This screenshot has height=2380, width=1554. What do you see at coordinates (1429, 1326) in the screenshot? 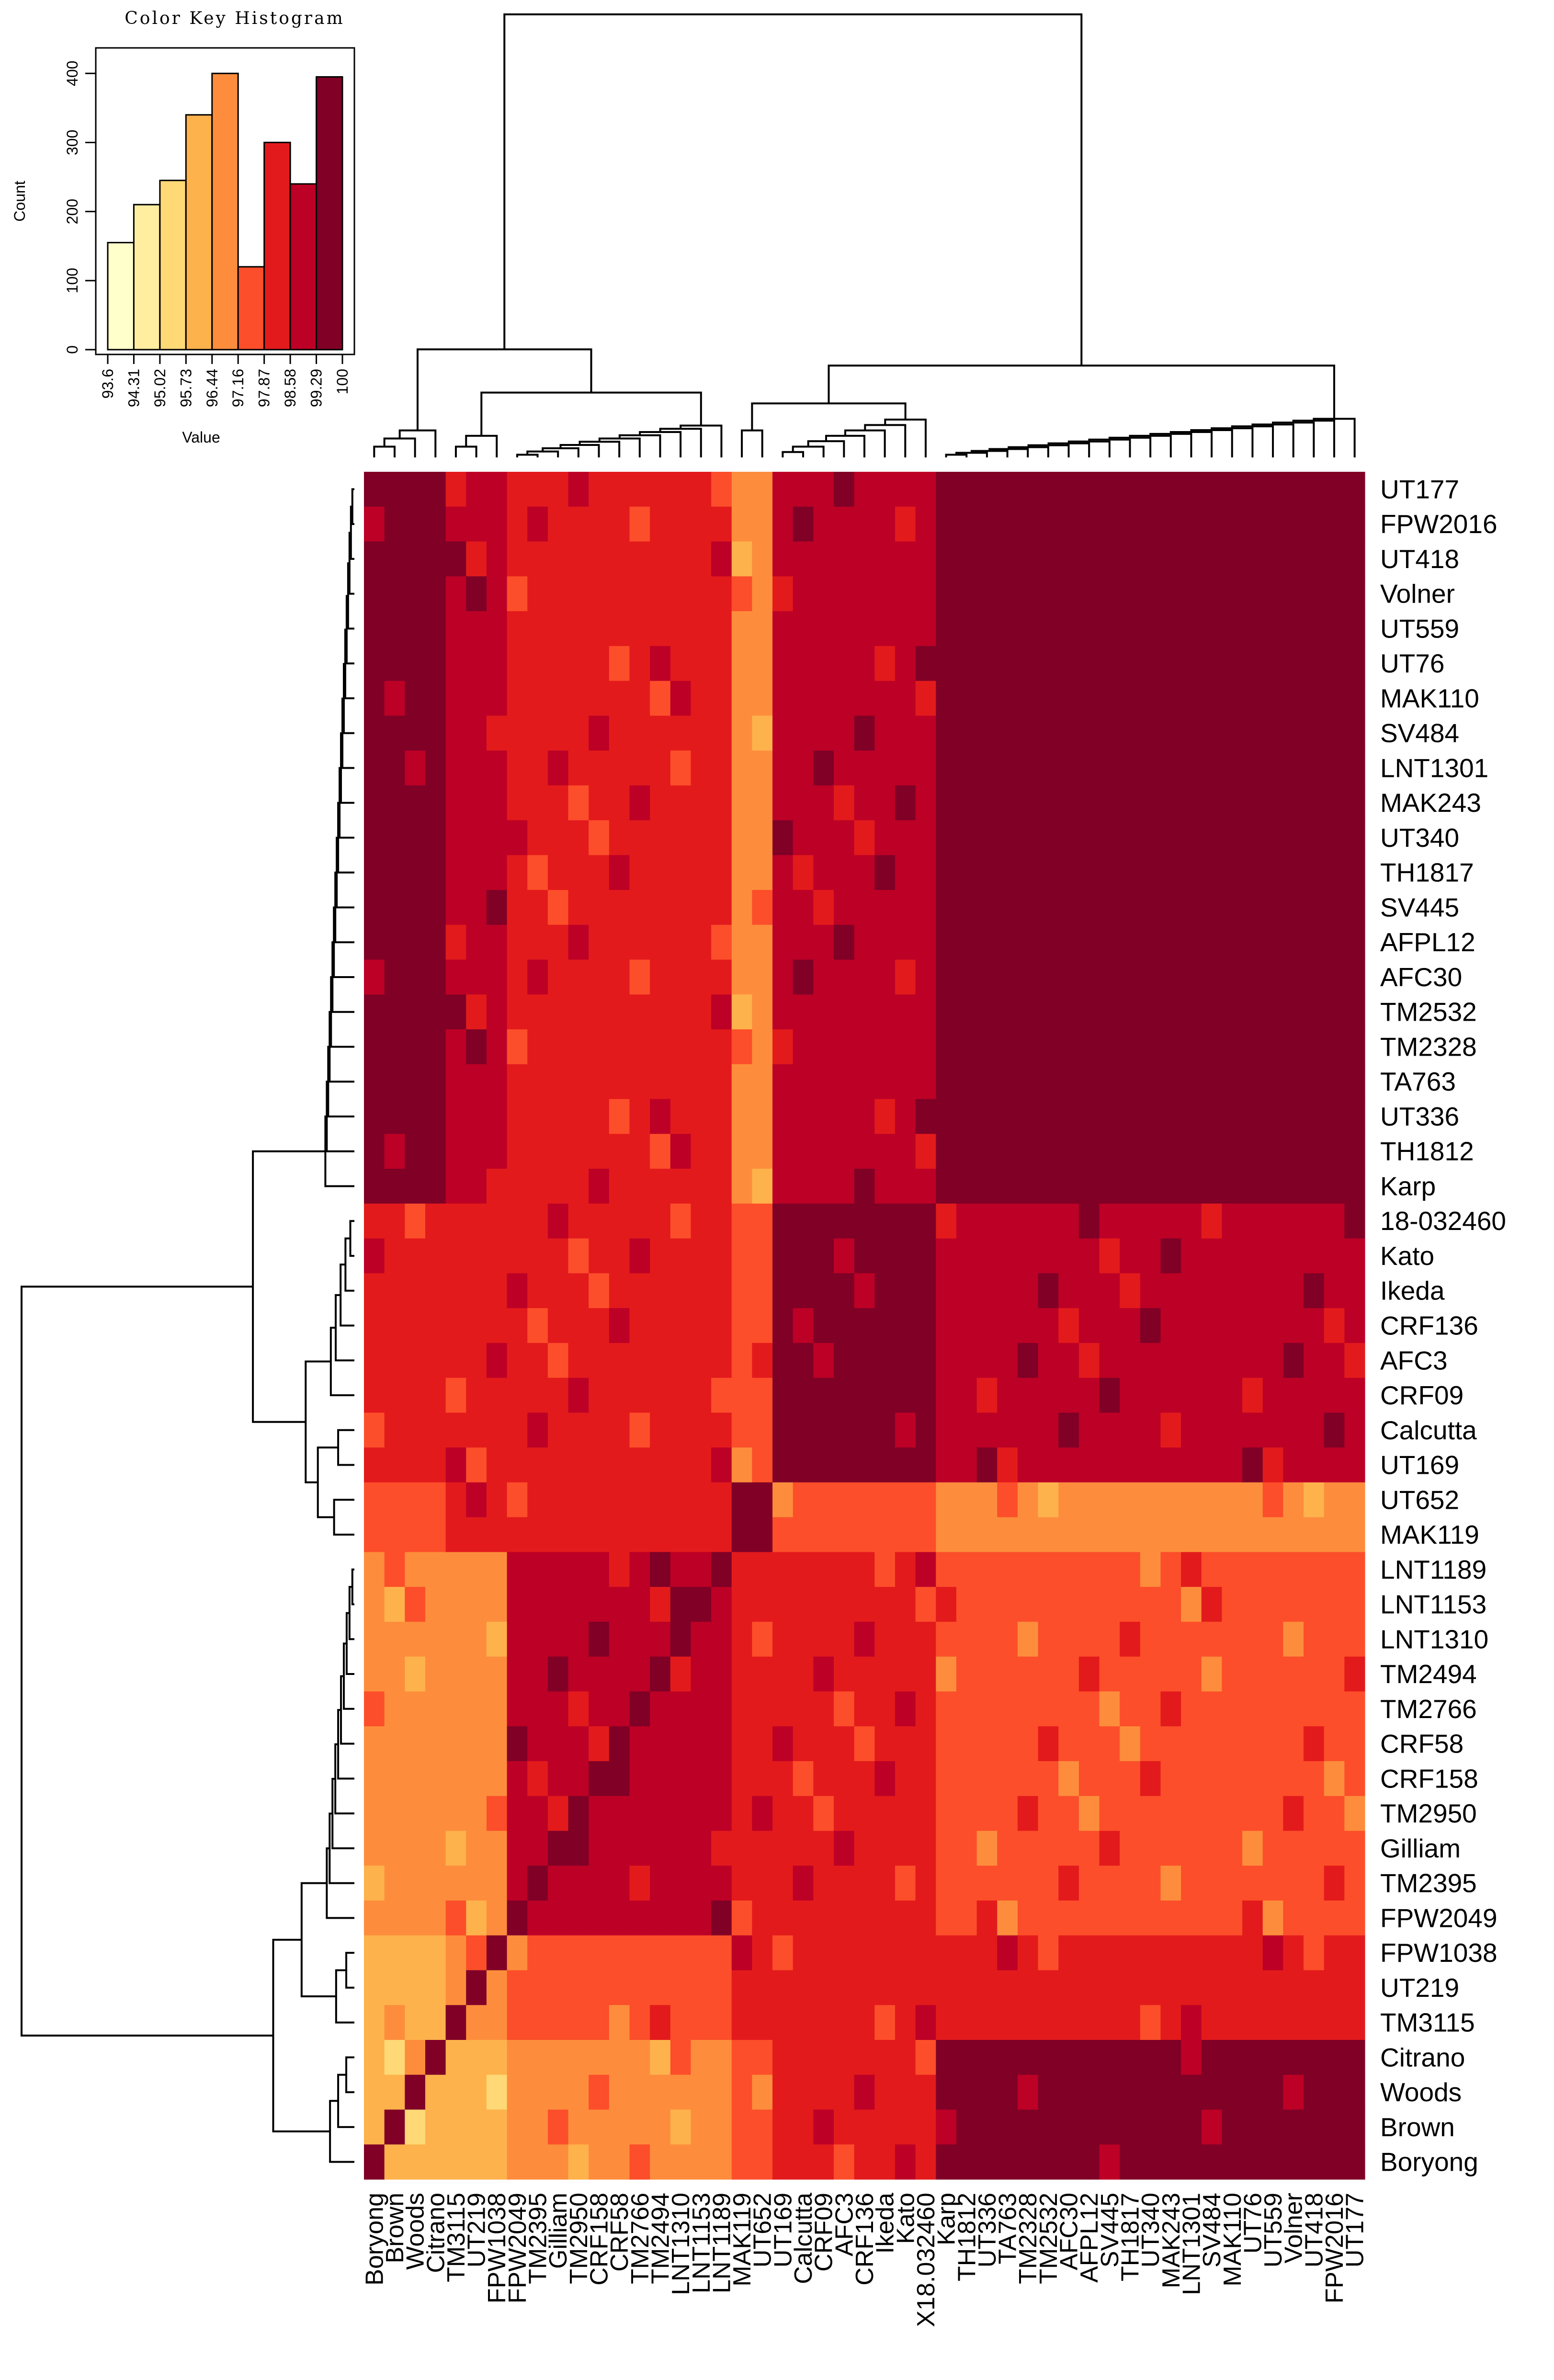
I see `row-label: CRF136` at bounding box center [1429, 1326].